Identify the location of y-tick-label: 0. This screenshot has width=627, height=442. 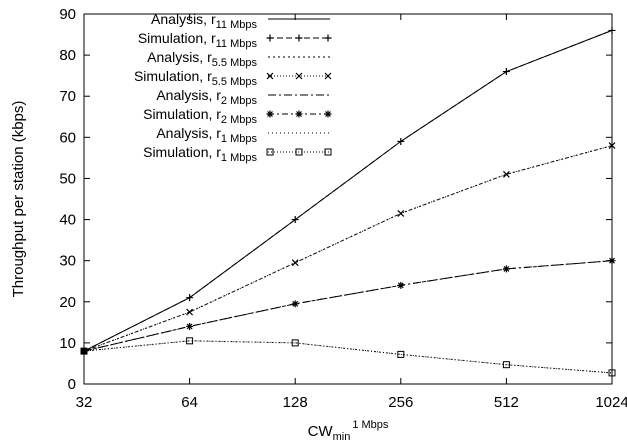
(72, 384).